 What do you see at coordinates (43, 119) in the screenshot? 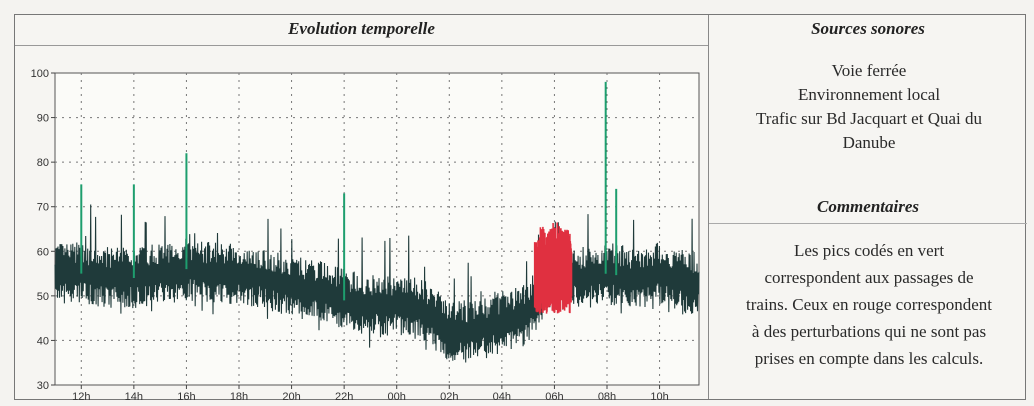
I see `y-tick-label: 90` at bounding box center [43, 119].